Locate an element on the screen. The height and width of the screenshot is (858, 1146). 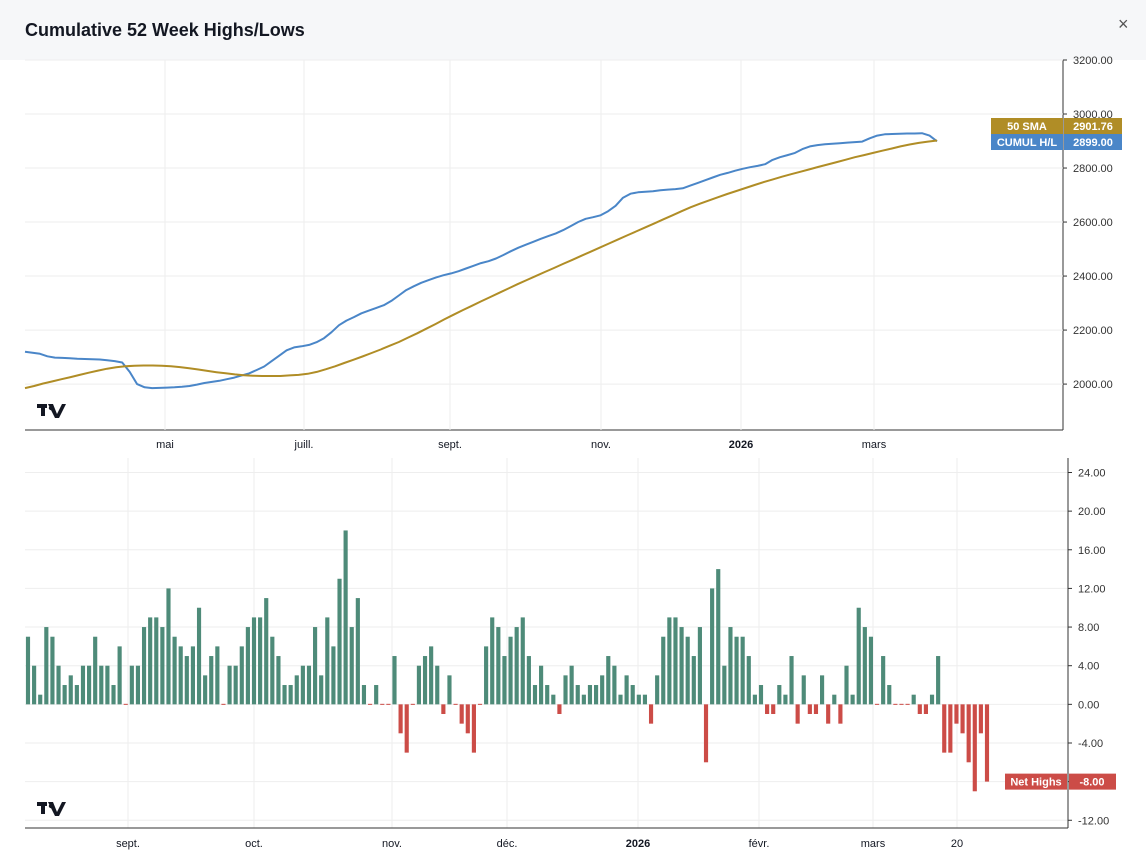
dialog-header: Cumulative 52 Week Highs/Lows × is located at coordinates (573, 30).